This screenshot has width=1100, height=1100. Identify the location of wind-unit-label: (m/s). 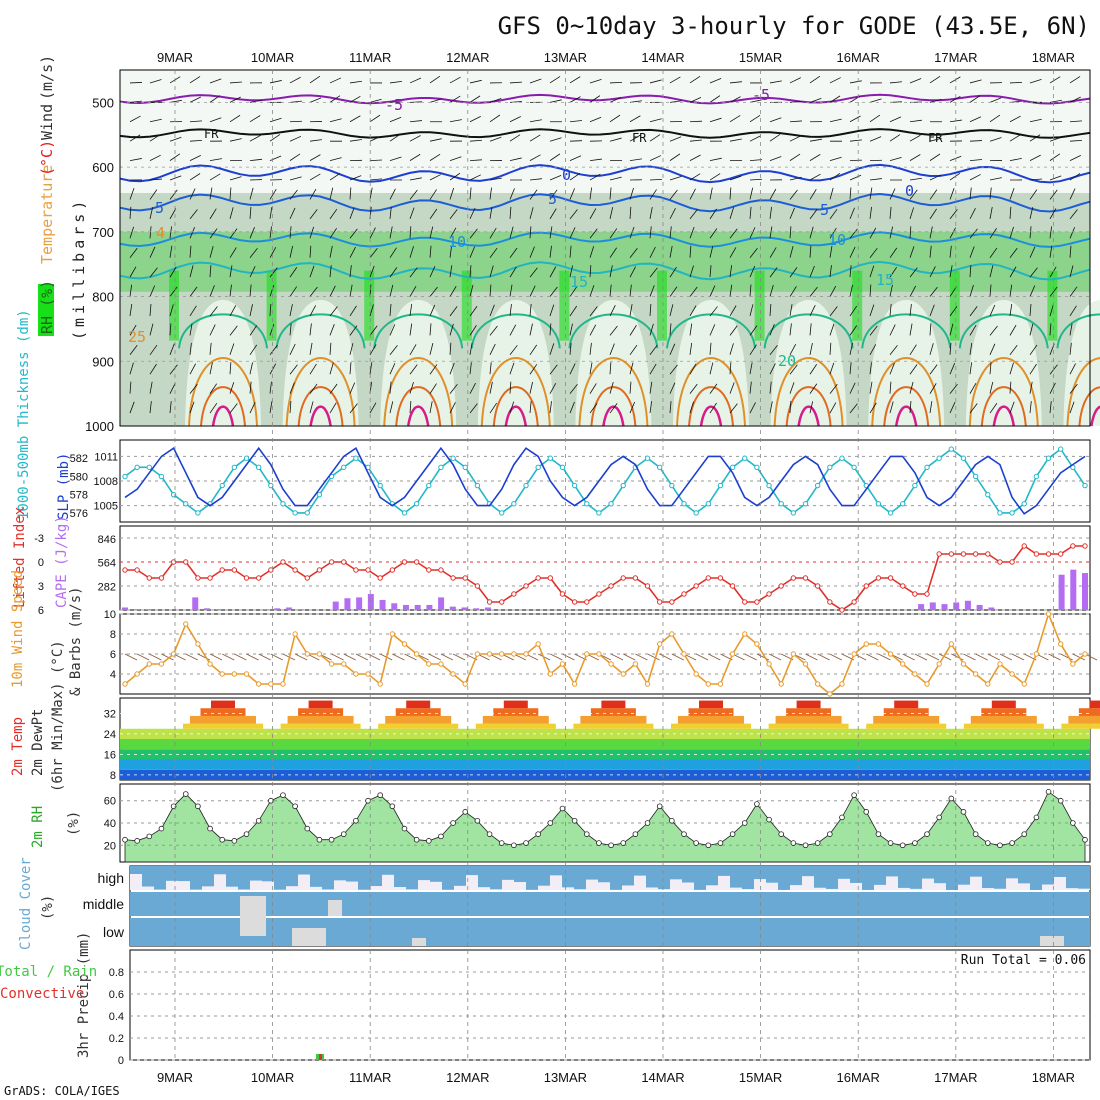
(47, 77).